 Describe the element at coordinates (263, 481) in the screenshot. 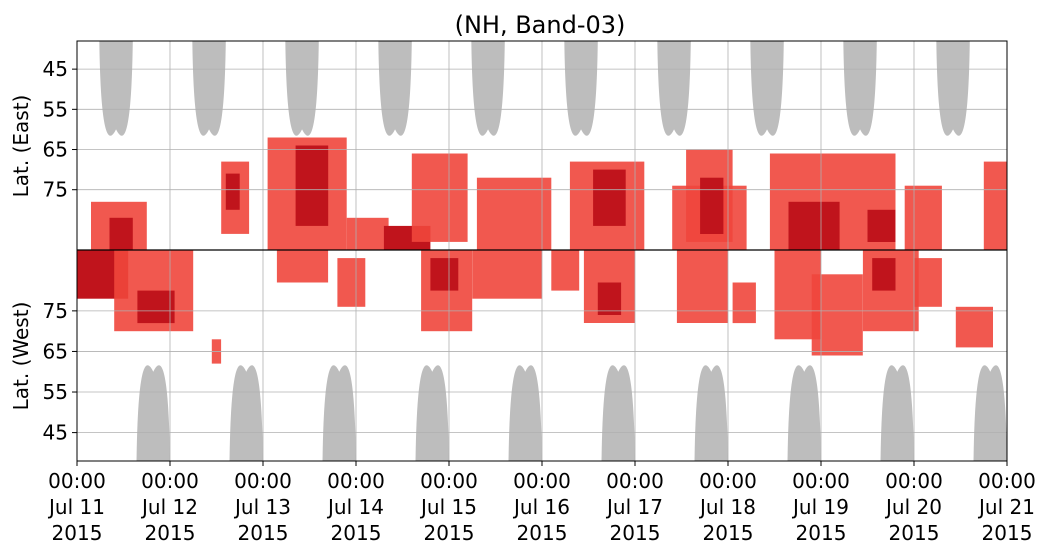

I see `x-tick-label-line-2-0: 00:00` at that location.